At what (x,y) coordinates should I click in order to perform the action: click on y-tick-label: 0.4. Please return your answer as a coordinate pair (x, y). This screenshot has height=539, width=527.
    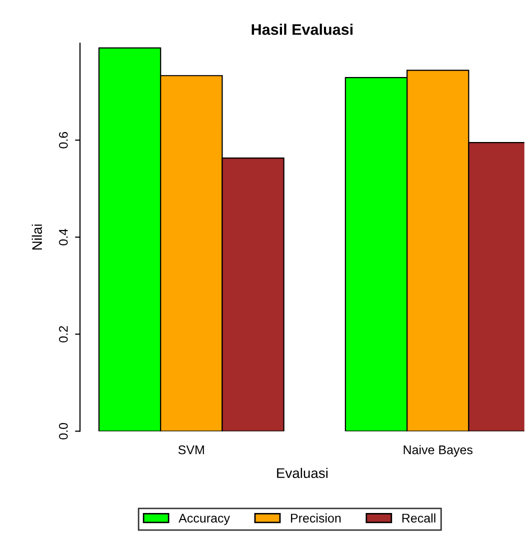
    Looking at the image, I should click on (63, 237).